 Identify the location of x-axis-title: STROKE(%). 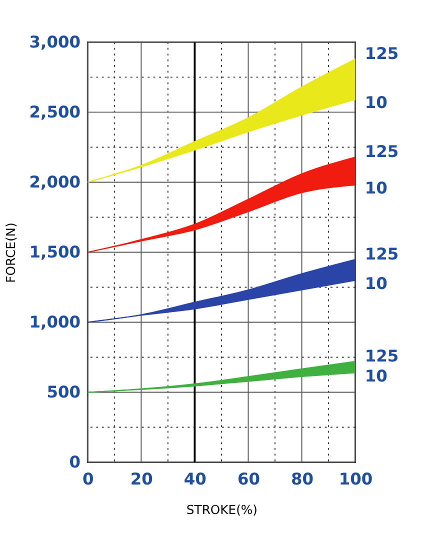
(222, 510).